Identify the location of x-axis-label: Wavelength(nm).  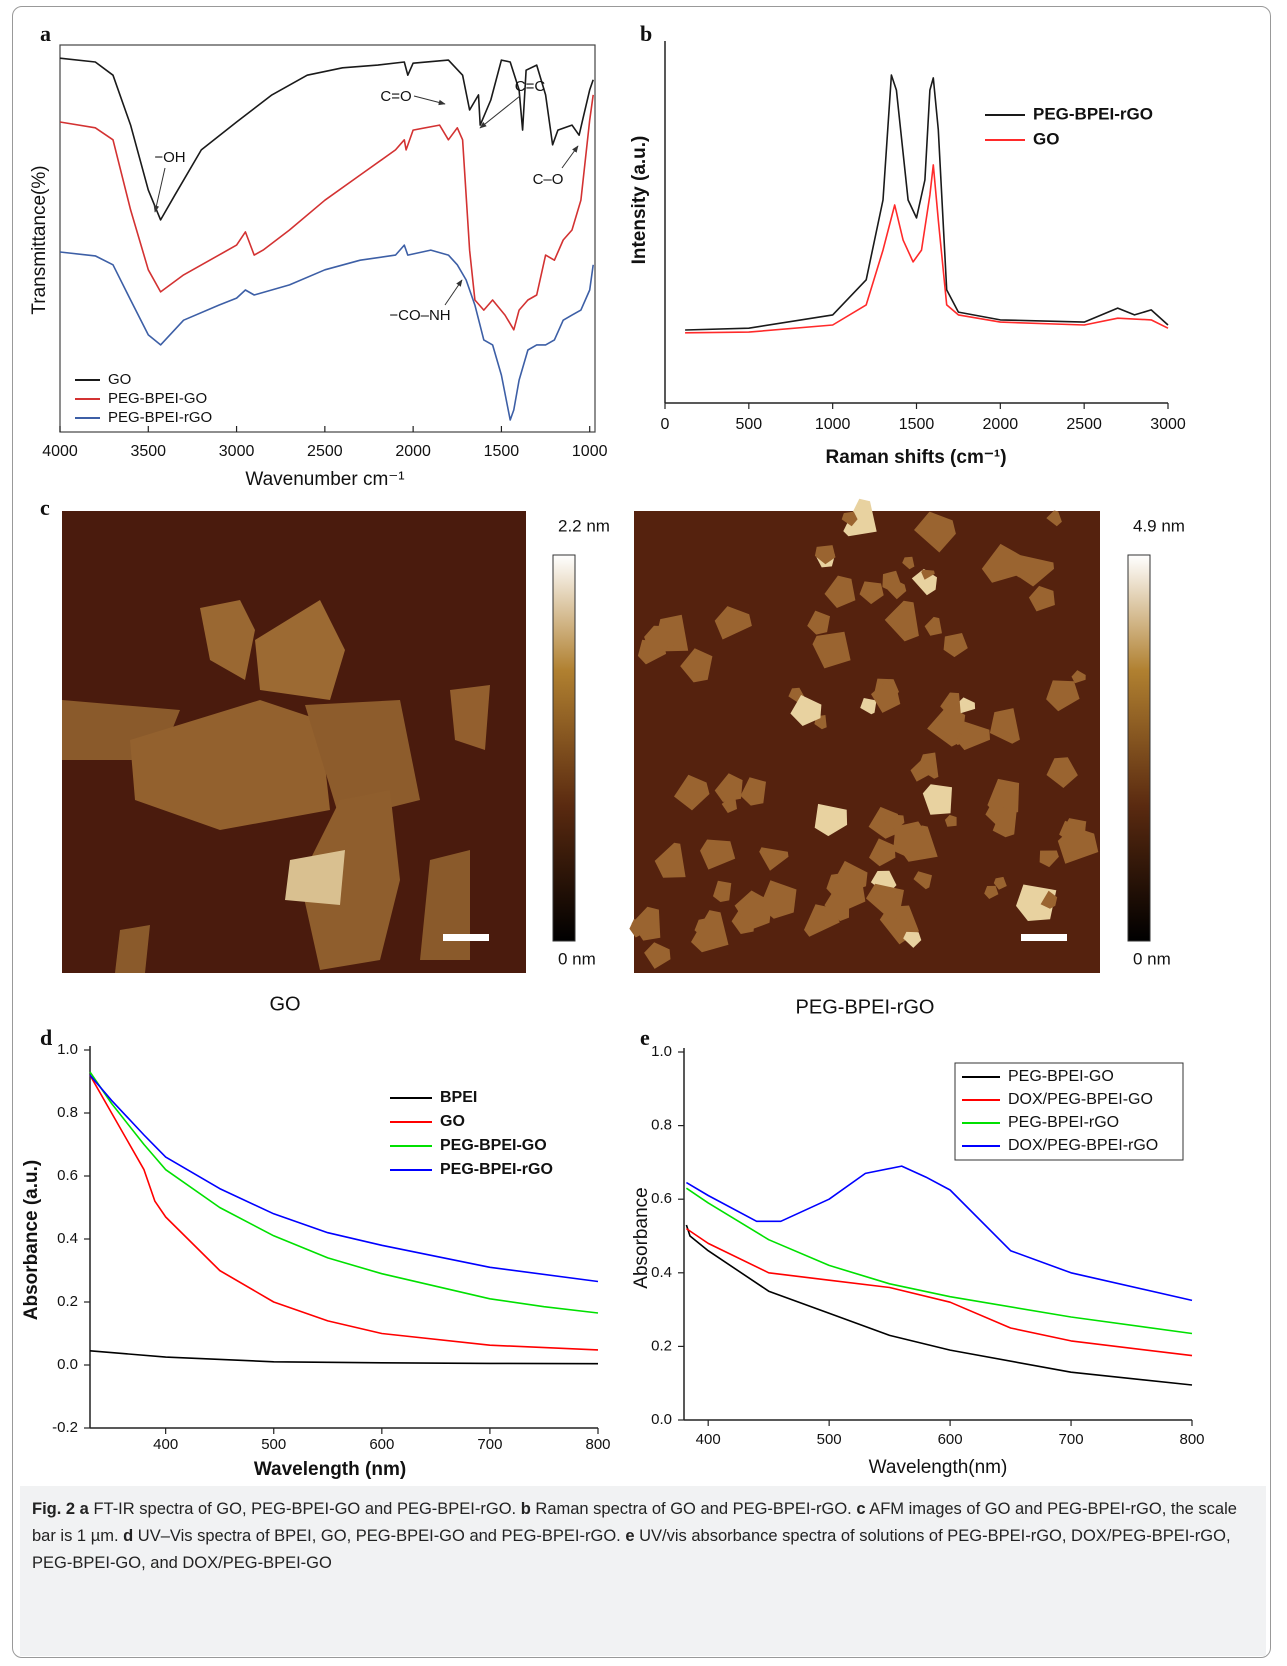
(938, 1467).